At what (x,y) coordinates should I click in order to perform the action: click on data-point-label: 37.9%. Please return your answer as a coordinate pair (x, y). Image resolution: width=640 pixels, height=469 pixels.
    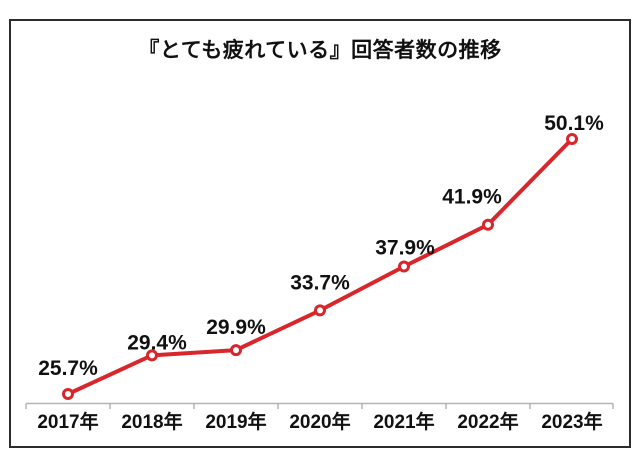
    Looking at the image, I should click on (405, 248).